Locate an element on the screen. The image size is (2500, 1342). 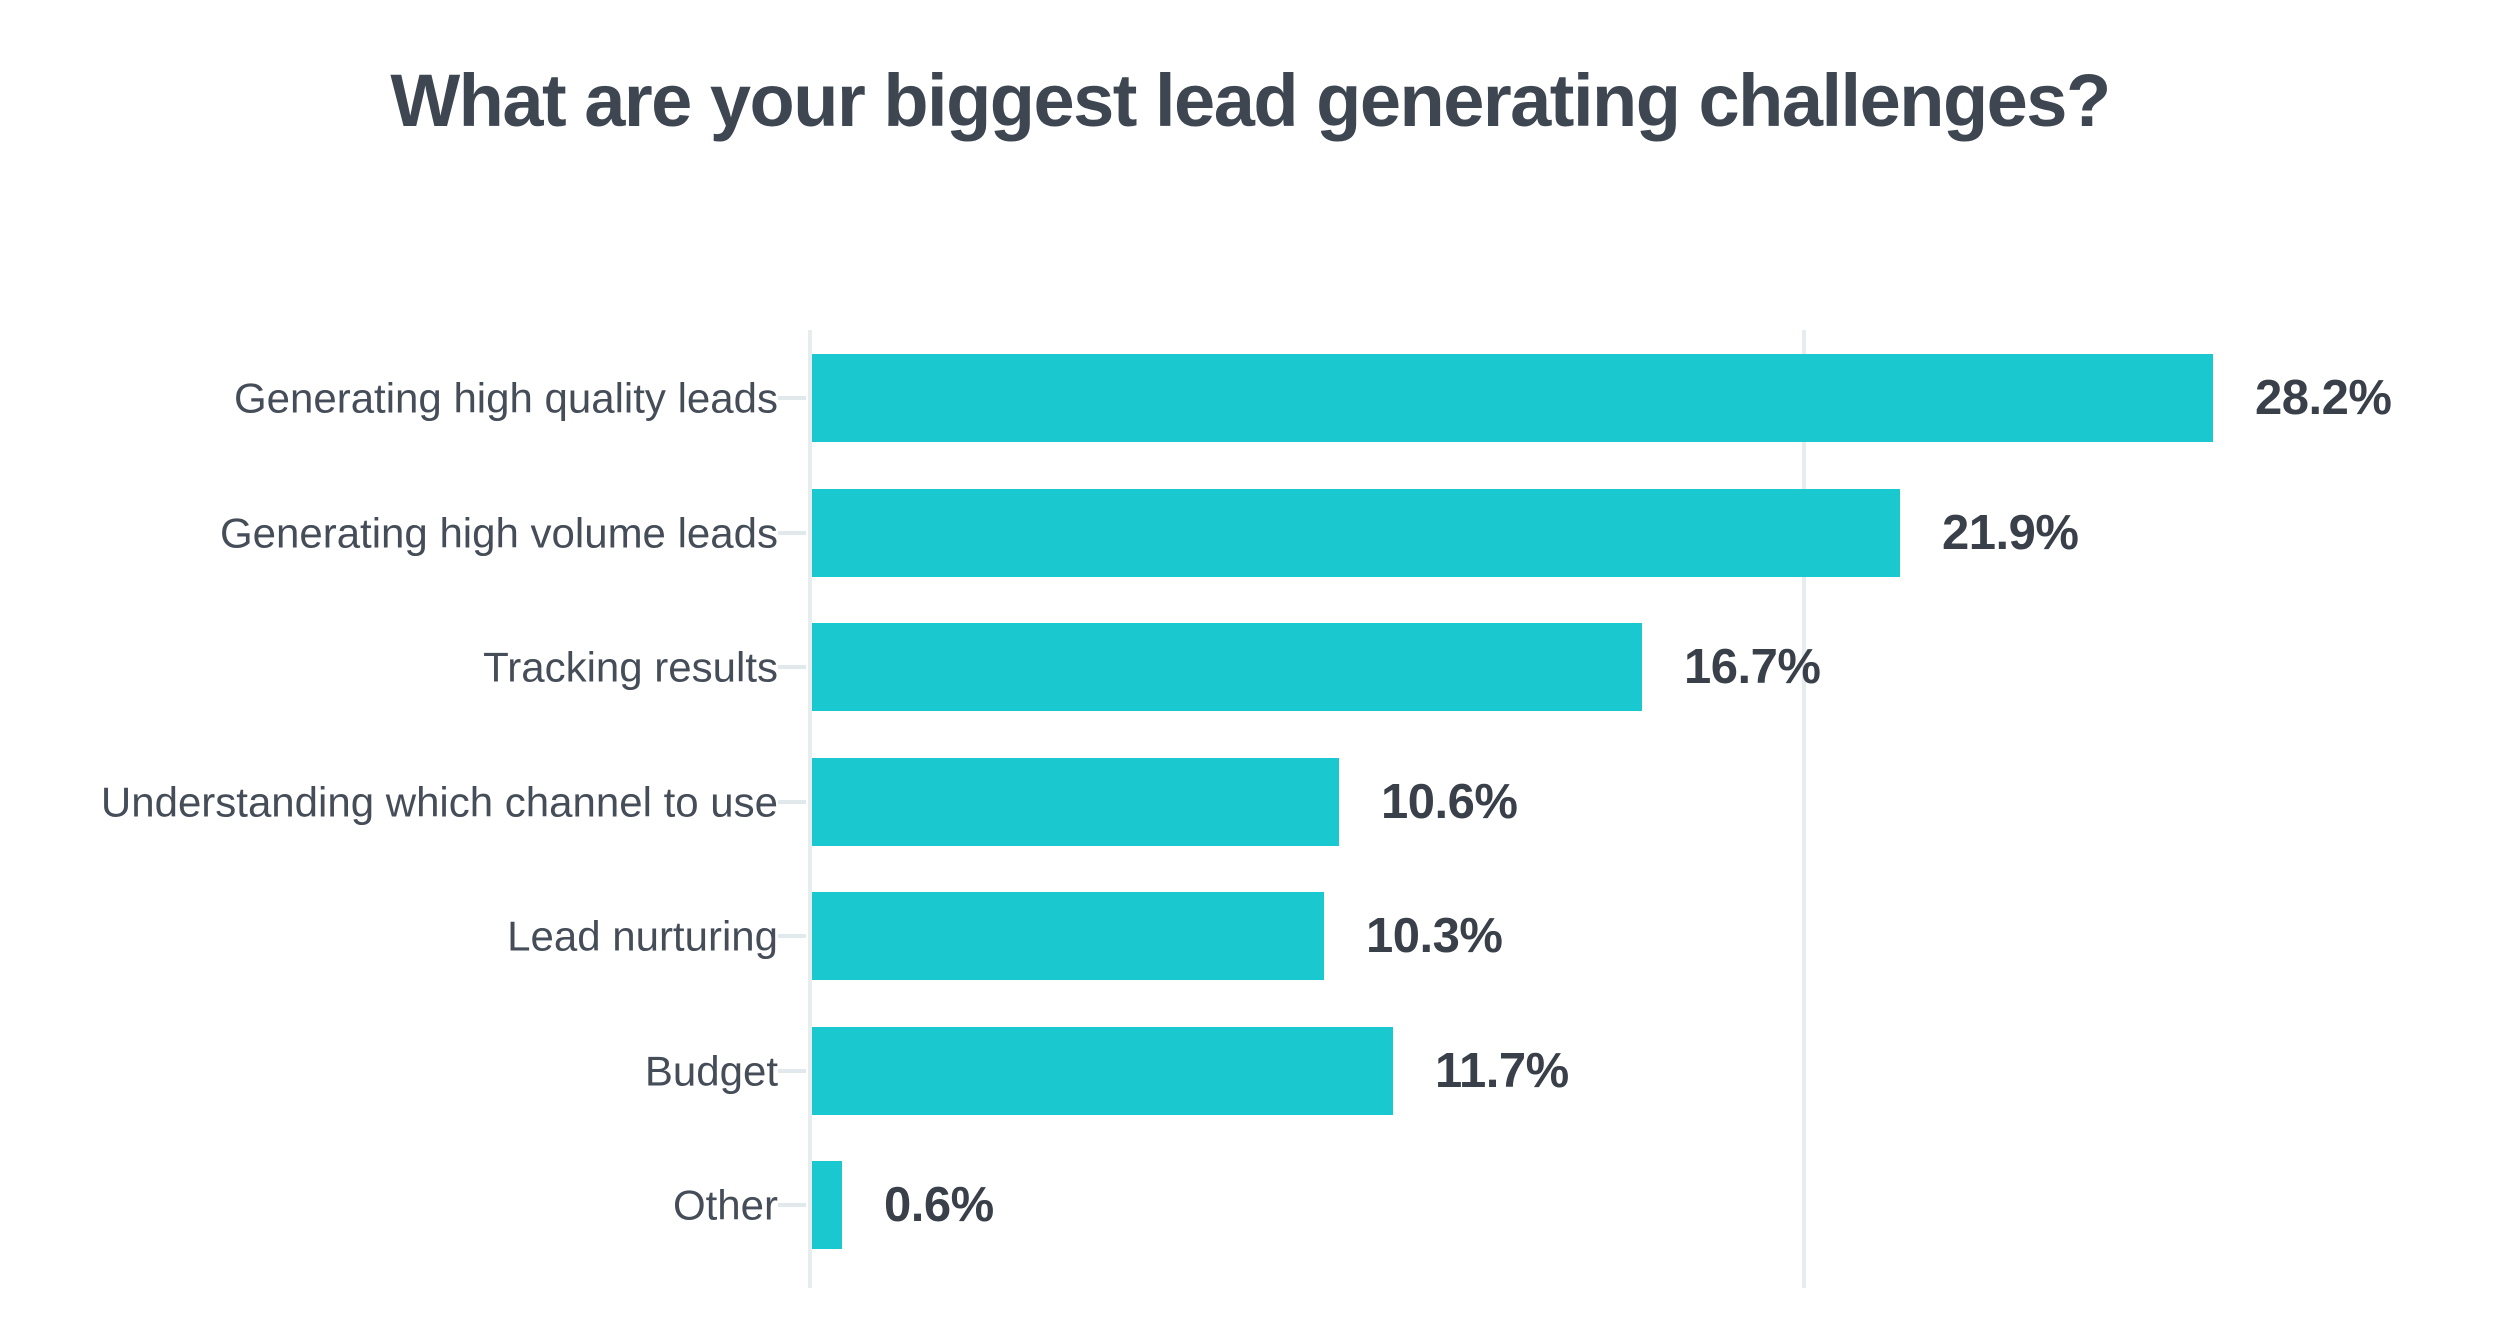
category-label: Lead nurturing is located at coordinates (642, 936).